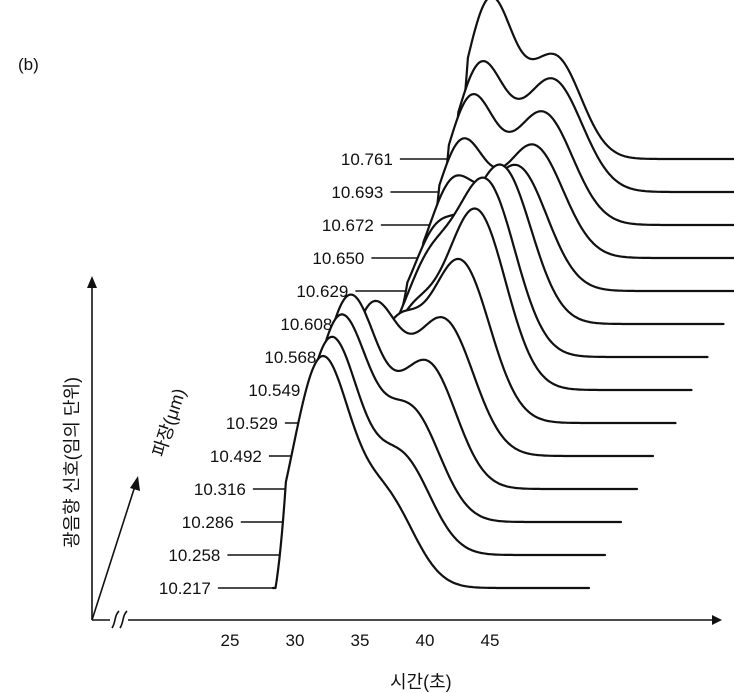 Image resolution: width=734 pixels, height=693 pixels. What do you see at coordinates (119, 619) in the screenshot?
I see `axis-break-icon` at bounding box center [119, 619].